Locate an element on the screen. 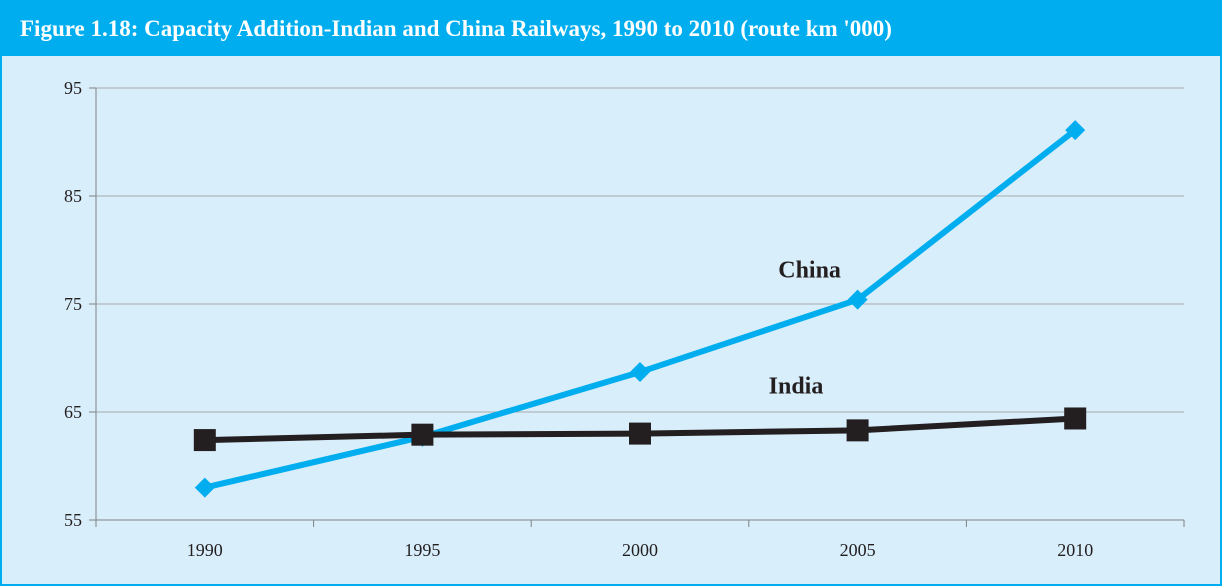  x-tick-label: 1995 is located at coordinates (422, 550).